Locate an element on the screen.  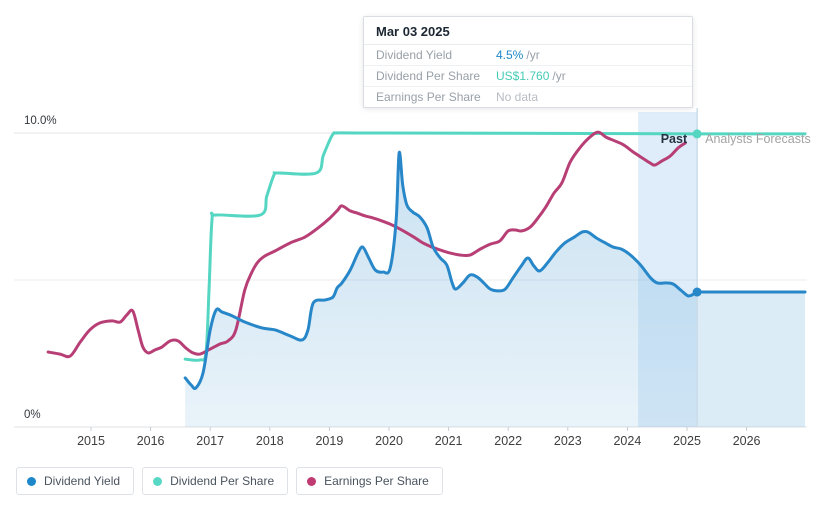
x-tick-label-2015: 2015 is located at coordinates (91, 441).